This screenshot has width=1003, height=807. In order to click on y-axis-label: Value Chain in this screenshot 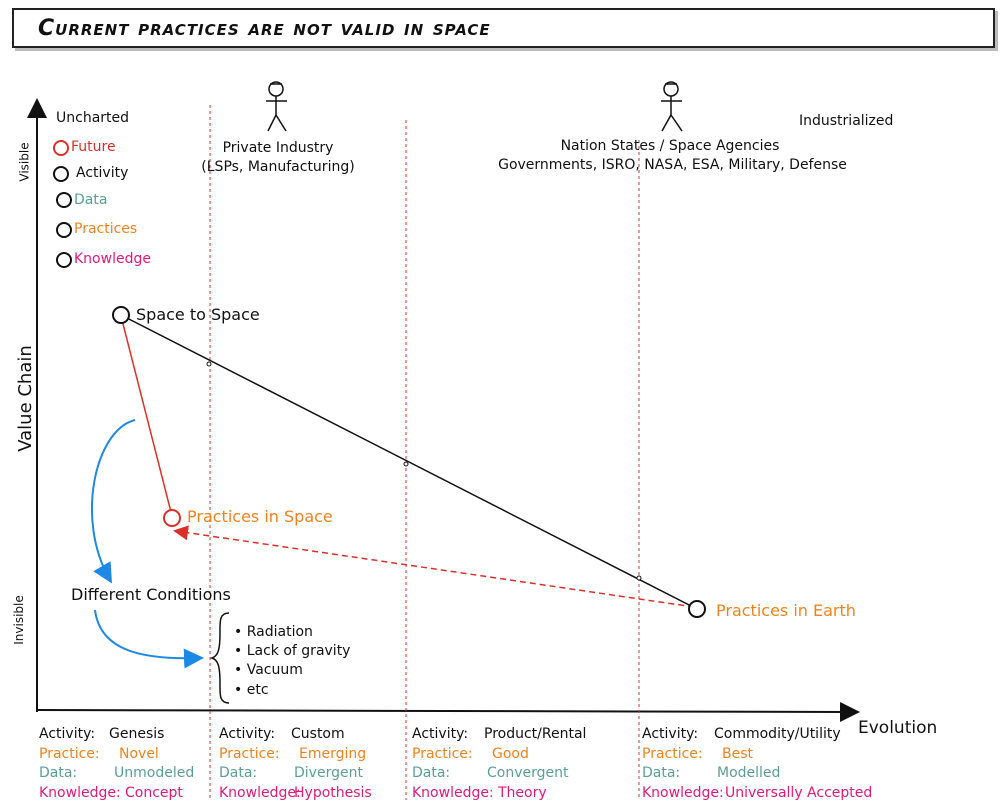, I will do `click(25, 398)`.